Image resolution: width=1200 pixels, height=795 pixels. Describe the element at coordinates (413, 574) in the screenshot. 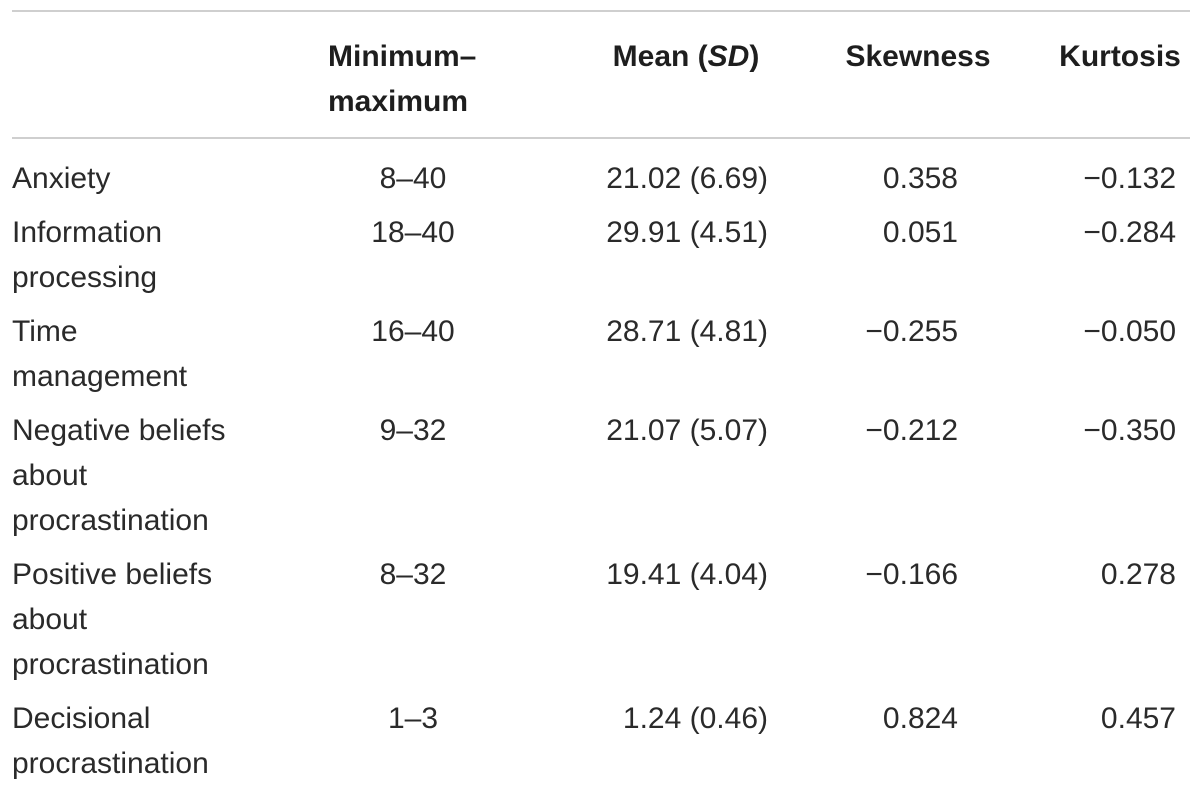

I see `range-cell: 8–32` at that location.